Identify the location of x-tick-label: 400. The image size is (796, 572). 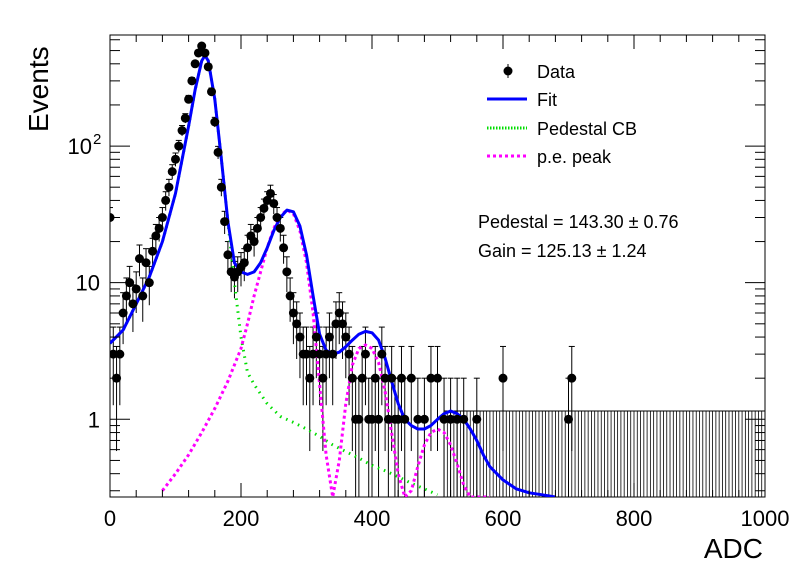
(372, 518).